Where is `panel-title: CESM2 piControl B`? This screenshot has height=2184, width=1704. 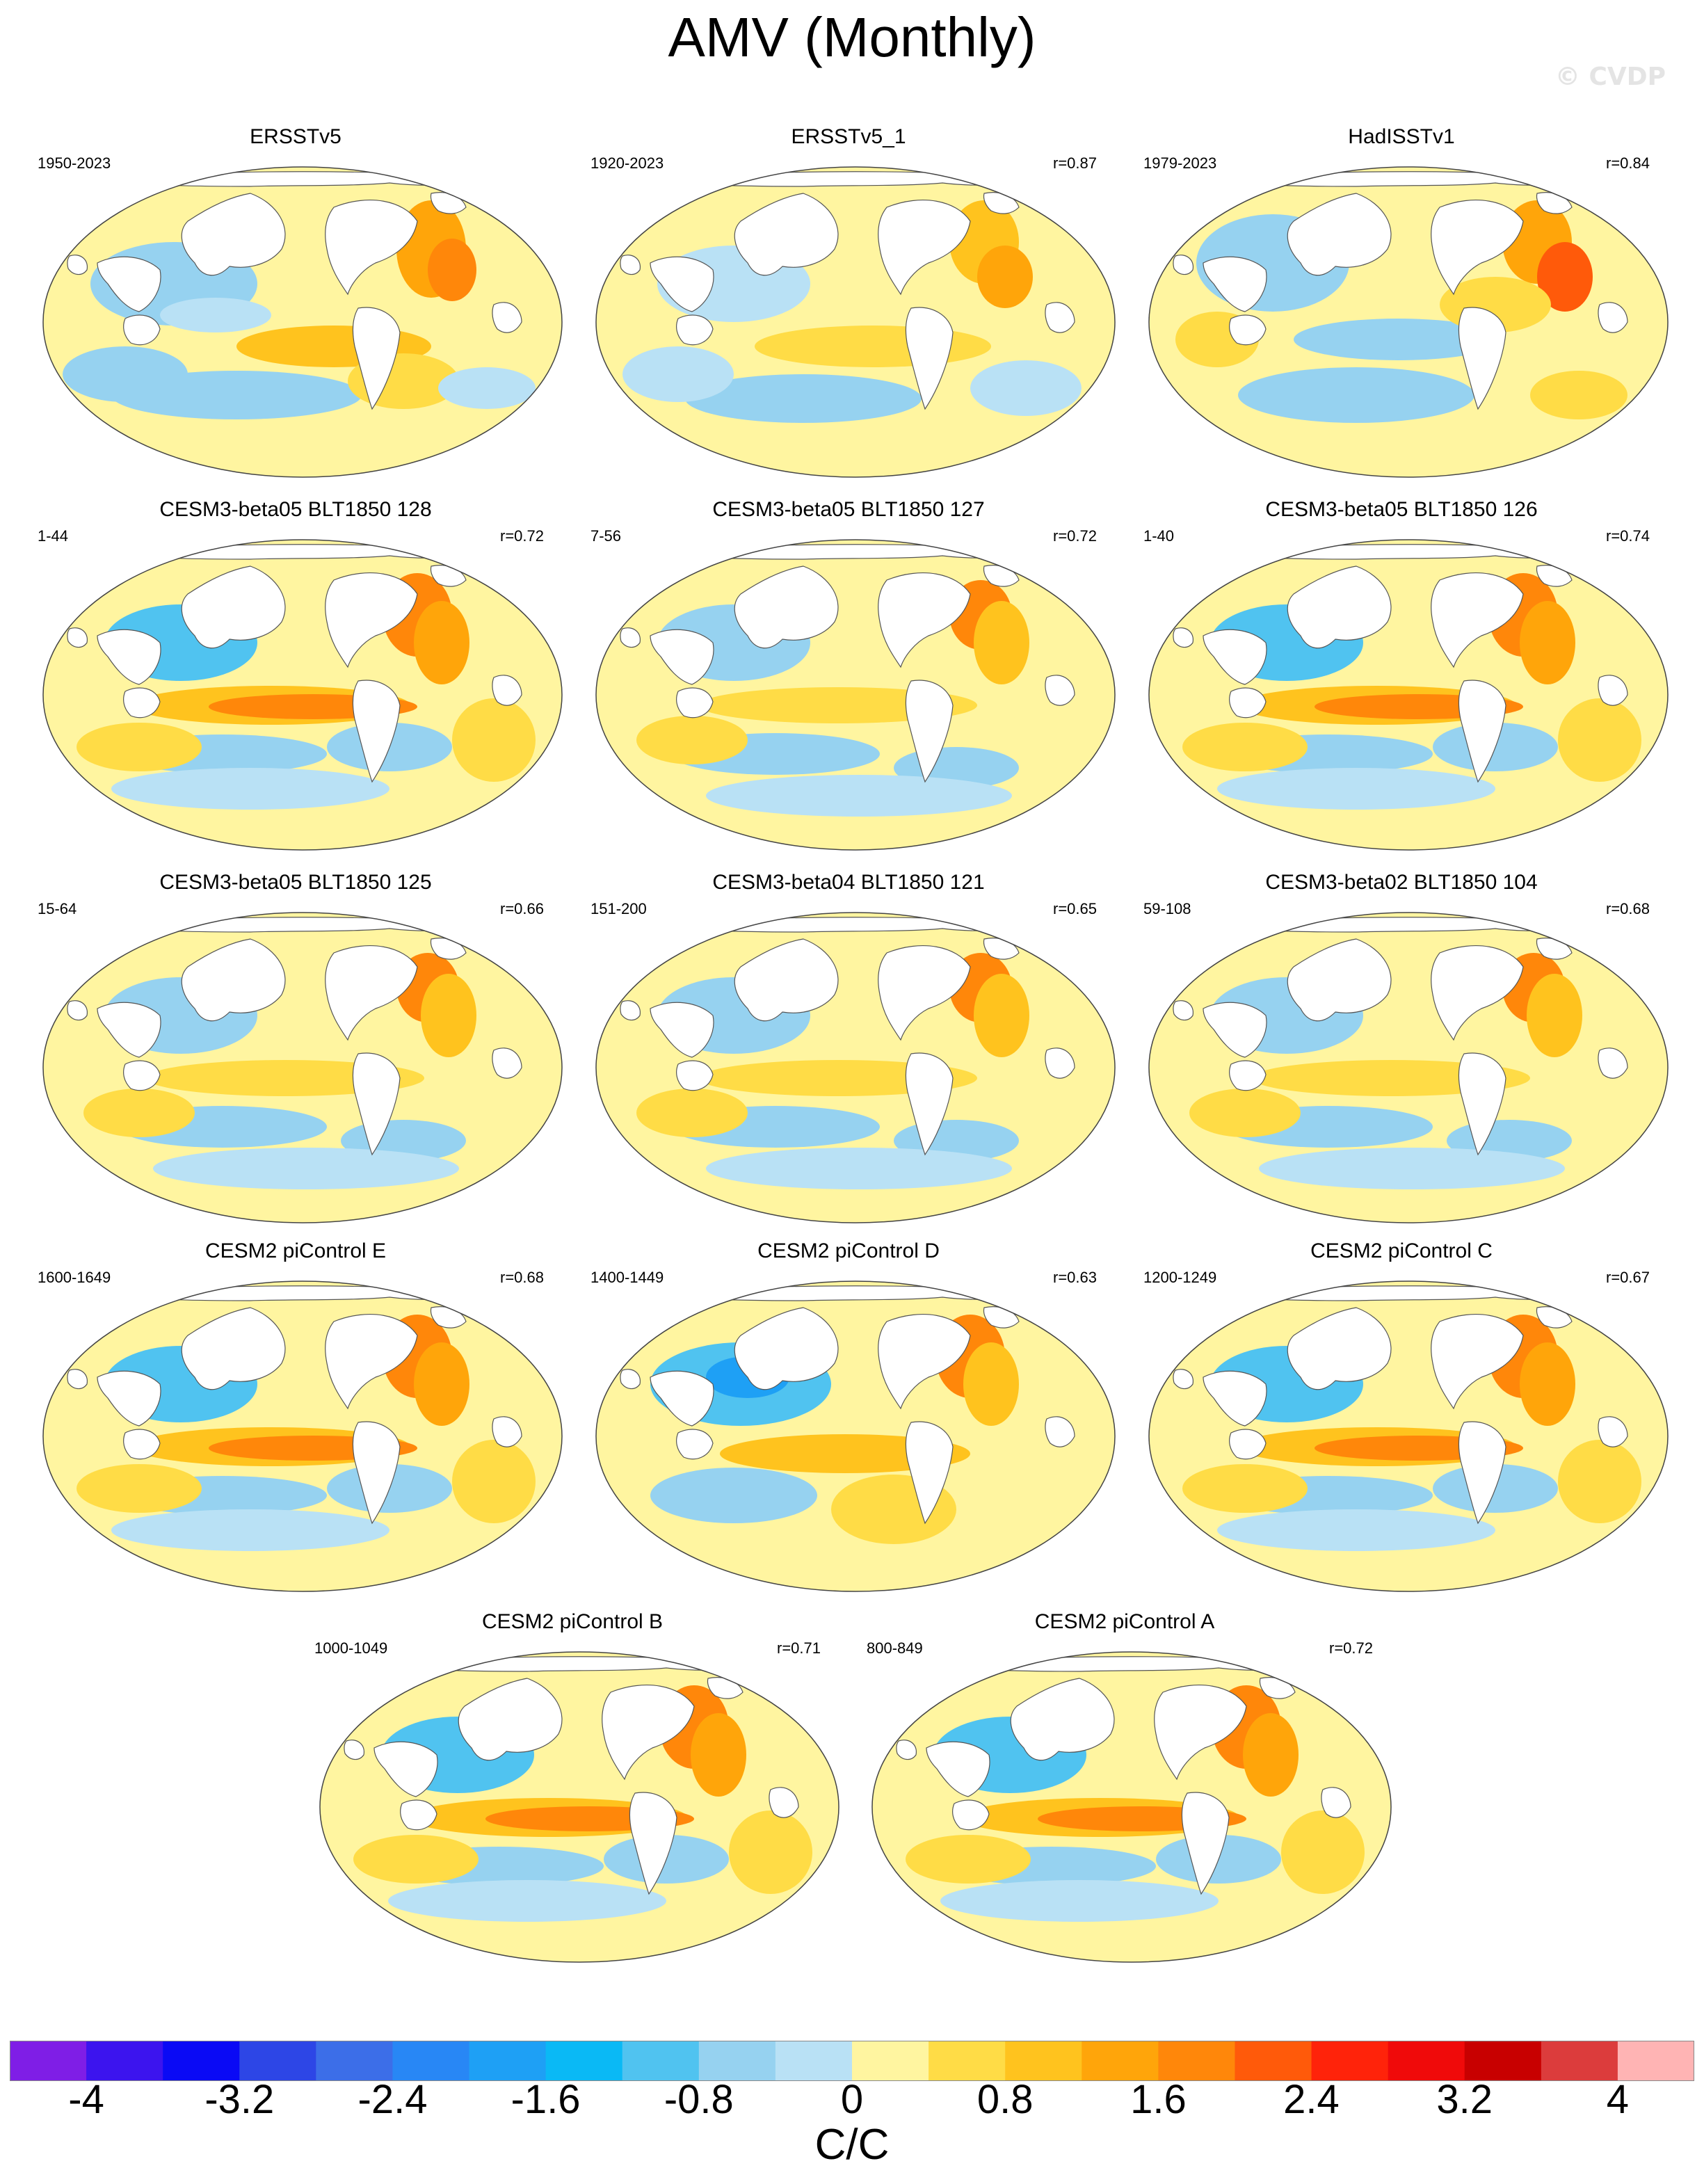 panel-title: CESM2 piControl B is located at coordinates (572, 1621).